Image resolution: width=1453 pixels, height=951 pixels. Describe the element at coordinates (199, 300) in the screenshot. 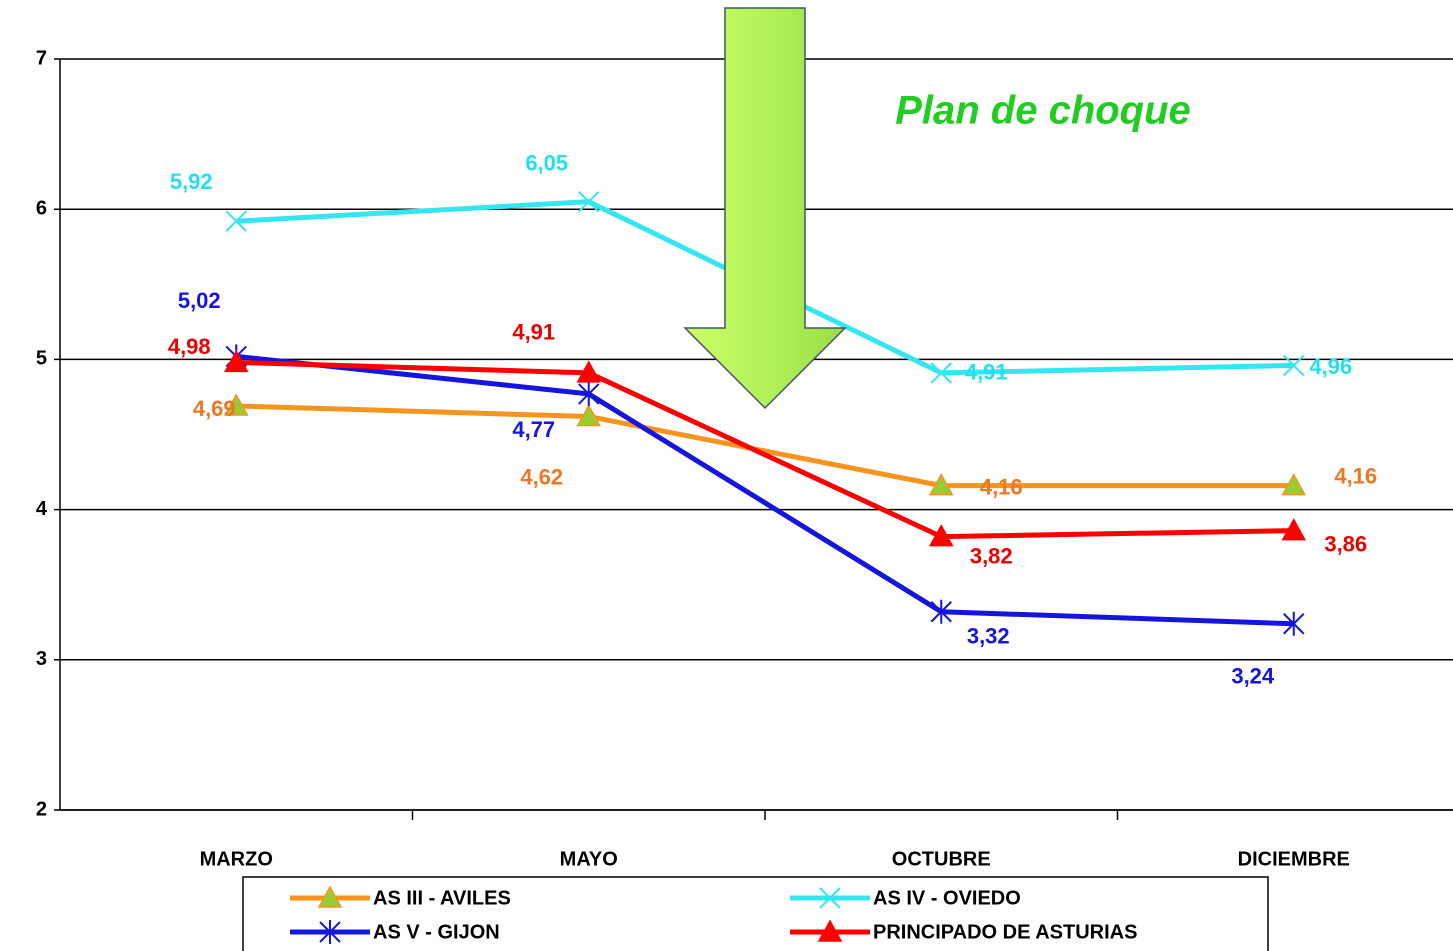

I see `data-label: 5,02` at that location.